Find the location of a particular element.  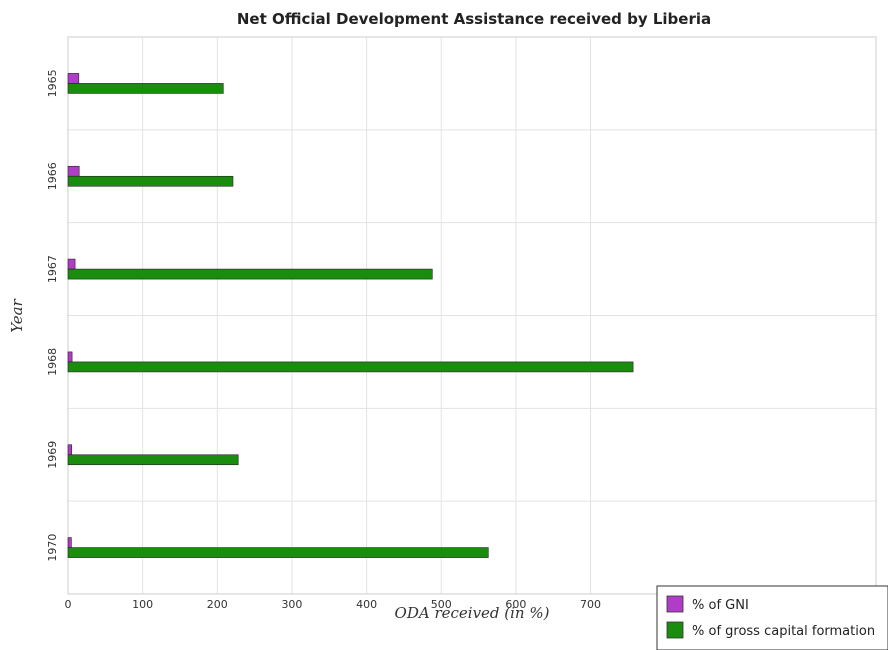

y-tick-labels: 1965 1966 1967 1968 1969 1970 is located at coordinates (52, 315).